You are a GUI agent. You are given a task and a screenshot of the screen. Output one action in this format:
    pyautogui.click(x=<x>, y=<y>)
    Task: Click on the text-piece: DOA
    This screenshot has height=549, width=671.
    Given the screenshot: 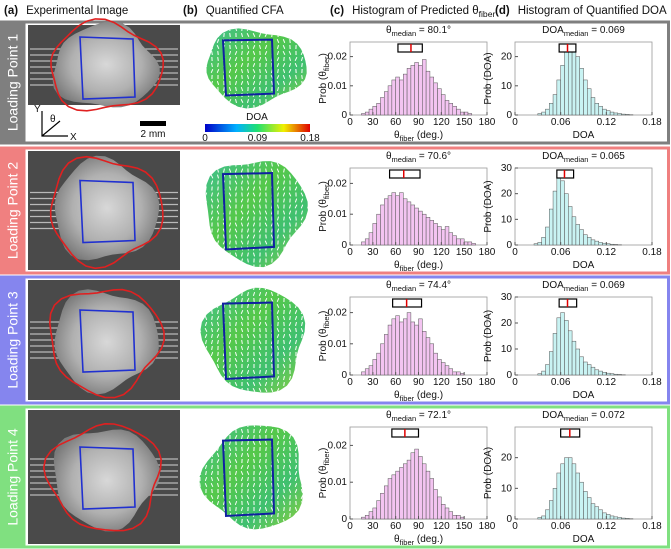 What is the action you would take?
    pyautogui.click(x=584, y=539)
    